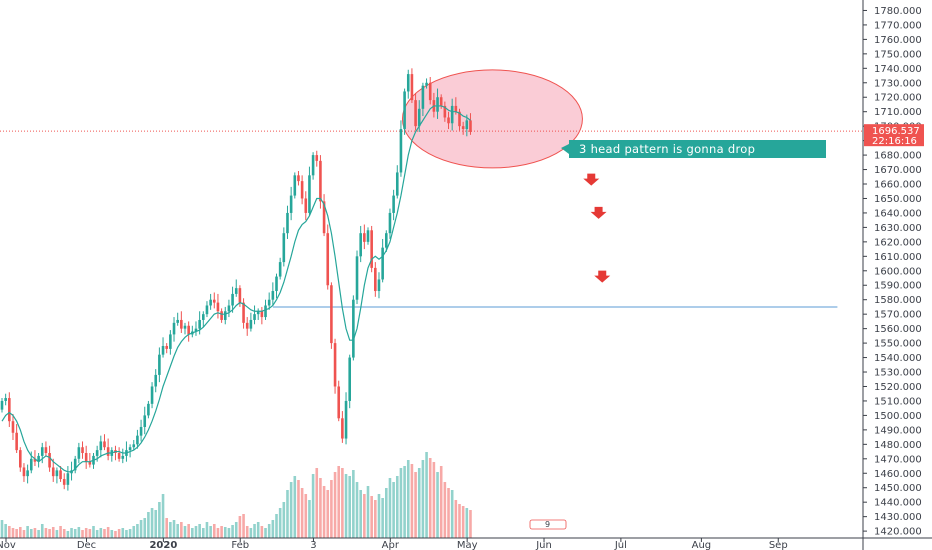  What do you see at coordinates (313, 545) in the screenshot?
I see `x-tick-label: 3` at bounding box center [313, 545].